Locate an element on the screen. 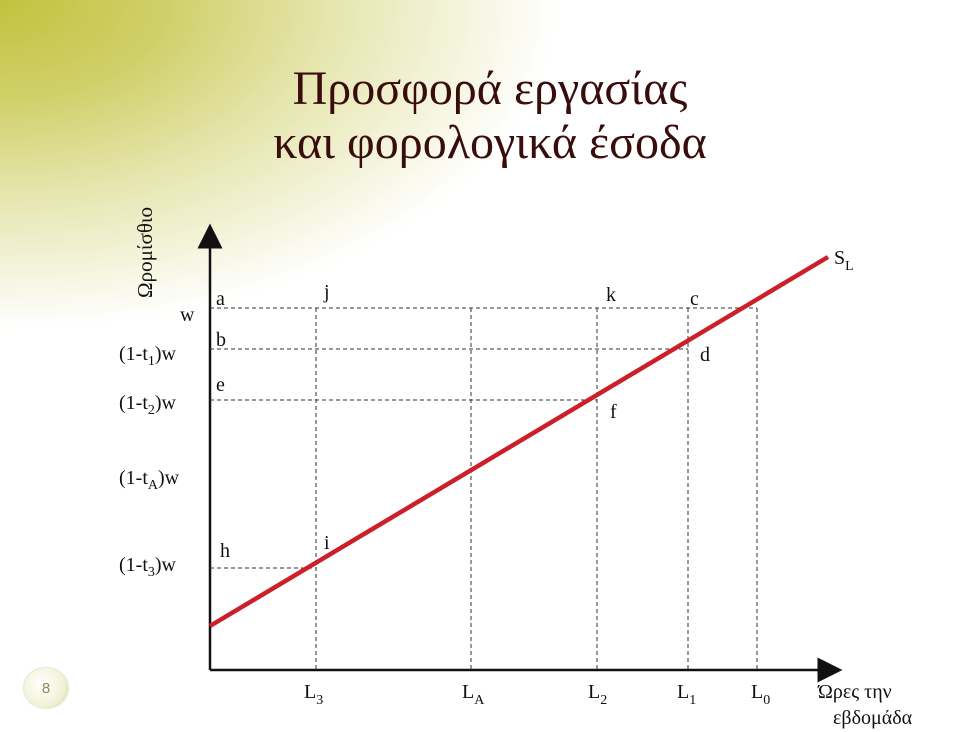  point-label-f: f is located at coordinates (613, 412).